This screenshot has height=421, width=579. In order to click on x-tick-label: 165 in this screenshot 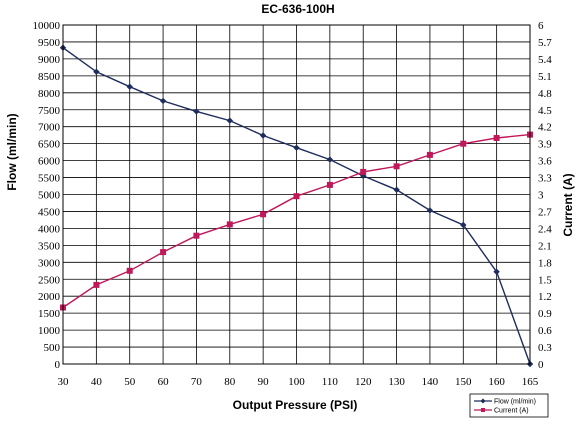, I will do `click(530, 382)`.